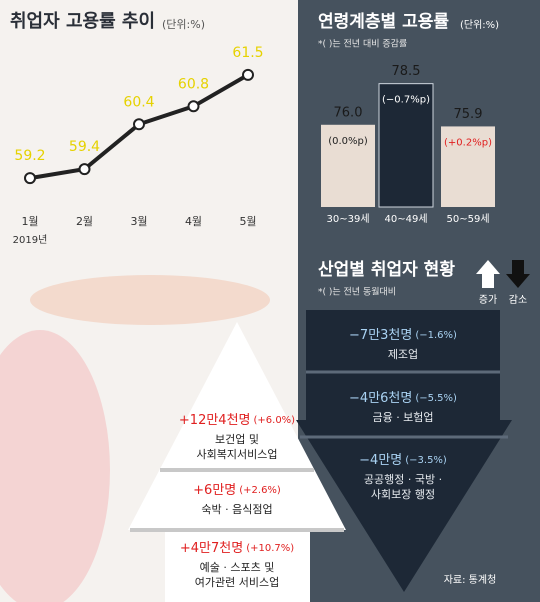 The width and height of the screenshot is (540, 602). What do you see at coordinates (402, 417) in the screenshot?
I see `sector: 금융 · 보험업` at bounding box center [402, 417].